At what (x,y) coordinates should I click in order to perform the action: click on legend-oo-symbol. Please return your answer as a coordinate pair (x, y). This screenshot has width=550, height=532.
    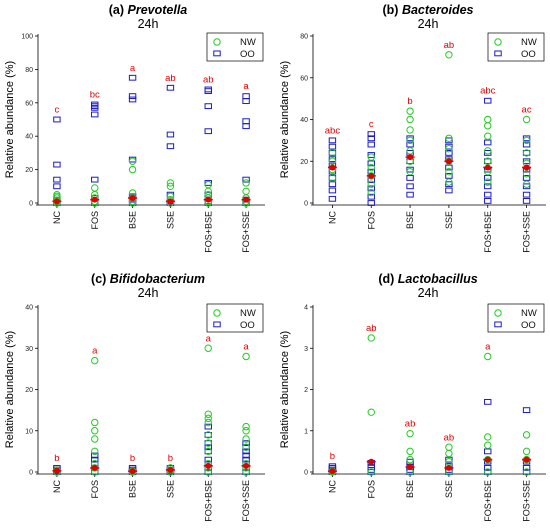
    Looking at the image, I should click on (217, 53).